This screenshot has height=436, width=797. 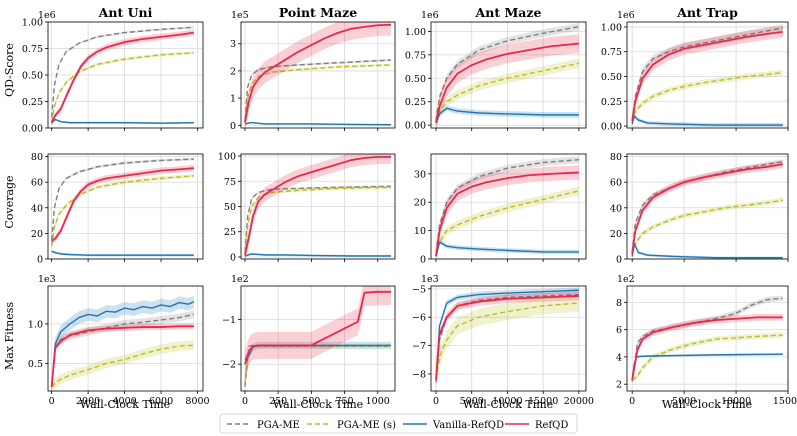 I want to click on xlabel-col-4: Wall-Clock Time, so click(x=707, y=404).